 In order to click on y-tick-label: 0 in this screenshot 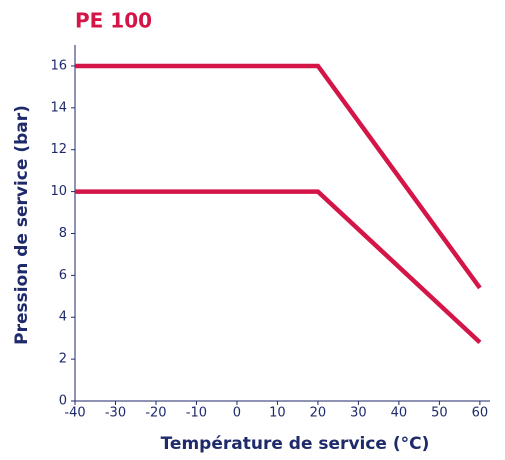, I will do `click(63, 401)`.